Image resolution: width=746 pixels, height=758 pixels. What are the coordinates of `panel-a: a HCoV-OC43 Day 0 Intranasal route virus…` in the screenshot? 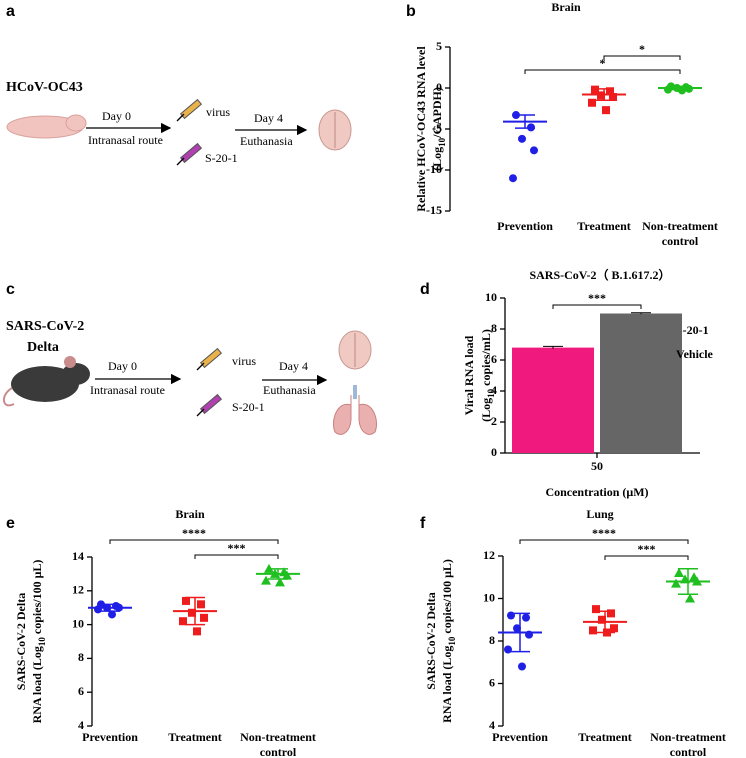 It's located at (179, 84).